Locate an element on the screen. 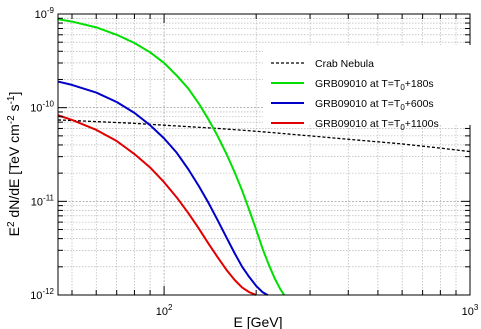 This screenshot has width=481, height=329. legend-entry-grb-180: GRB09010 at T=T0+180s is located at coordinates (352, 85).